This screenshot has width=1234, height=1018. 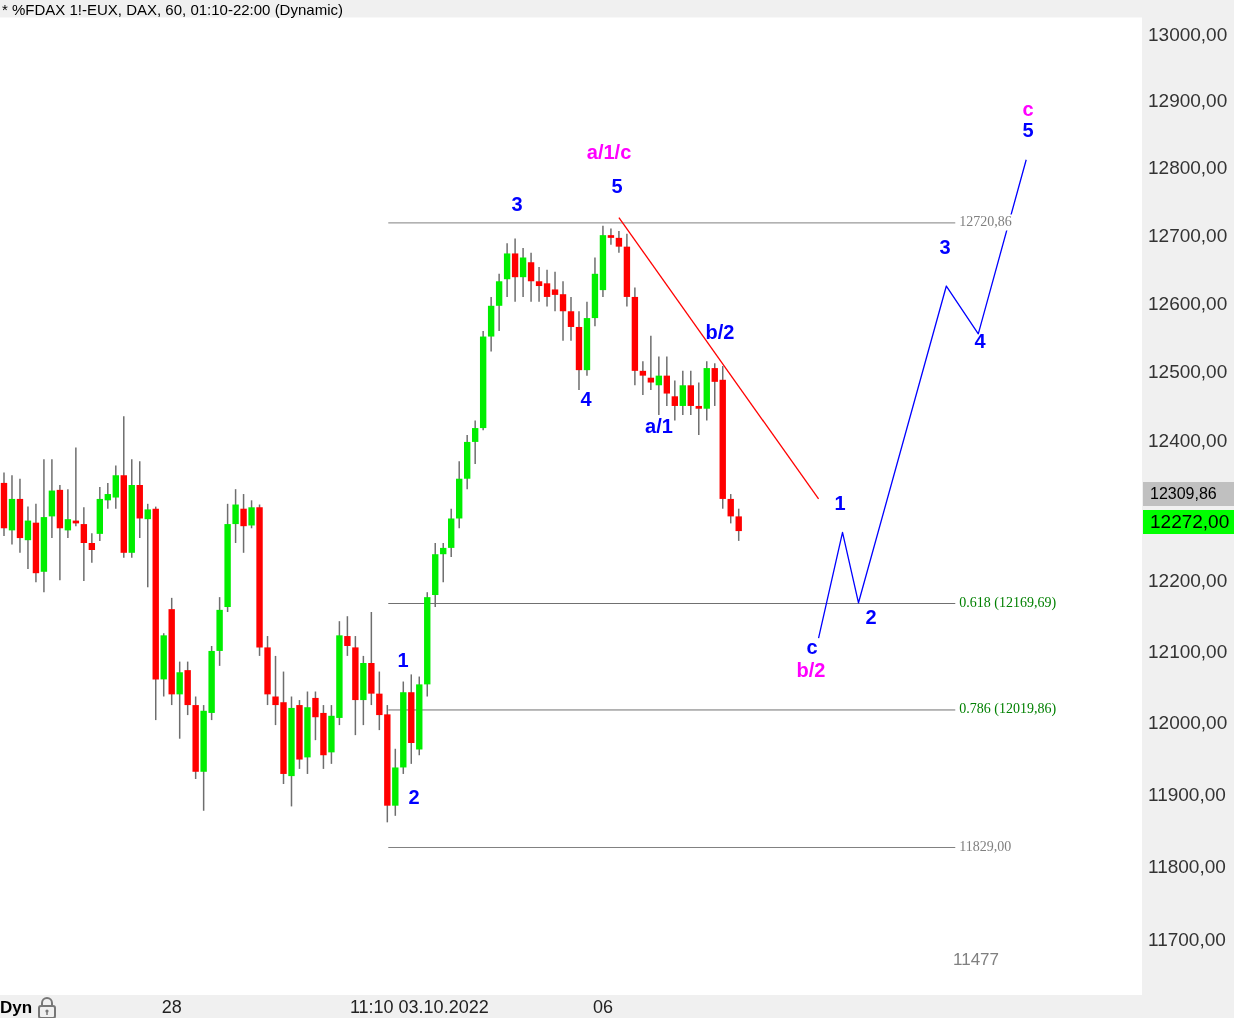 I want to click on ref-line-label: 11829,00, so click(x=985, y=846).